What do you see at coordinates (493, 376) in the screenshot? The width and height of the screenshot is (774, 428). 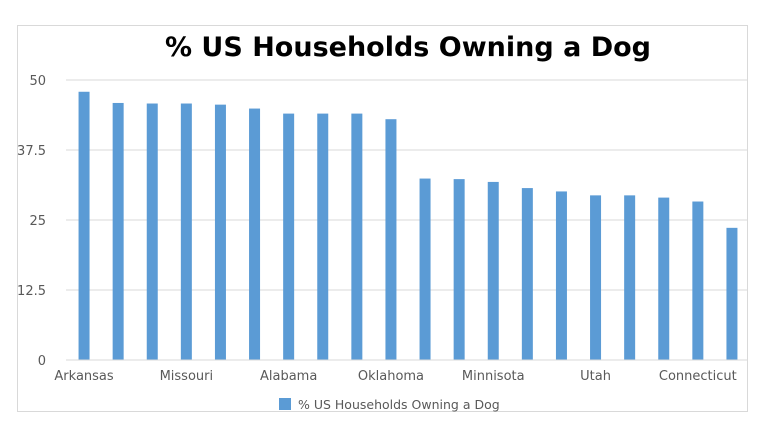 I see `x-tick-label: Minnisota` at bounding box center [493, 376].